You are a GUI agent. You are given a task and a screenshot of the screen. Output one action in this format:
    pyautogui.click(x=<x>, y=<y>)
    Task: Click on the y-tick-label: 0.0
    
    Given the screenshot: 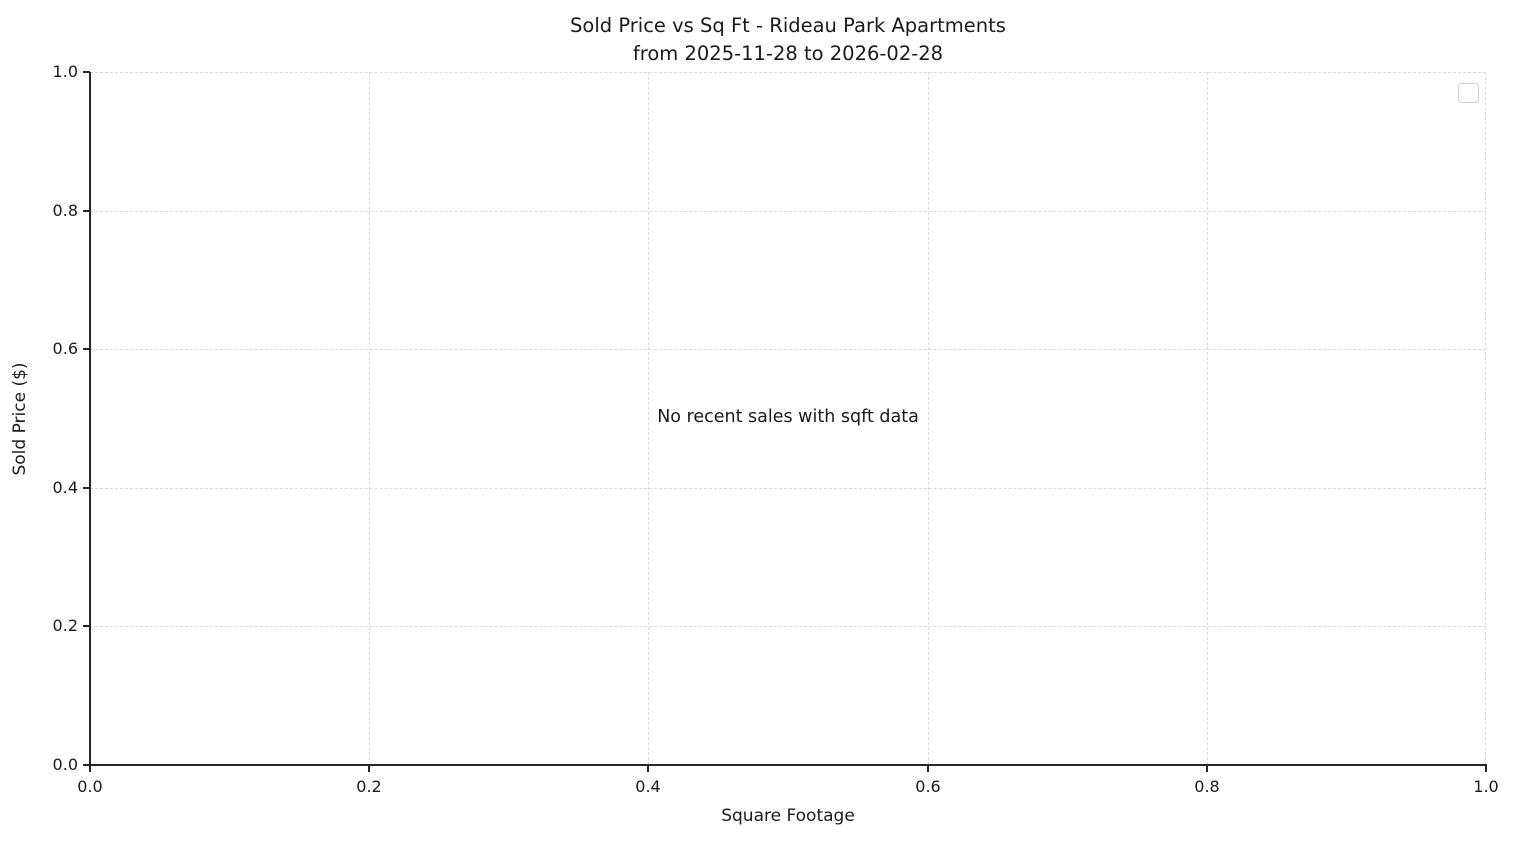 What is the action you would take?
    pyautogui.click(x=65, y=764)
    